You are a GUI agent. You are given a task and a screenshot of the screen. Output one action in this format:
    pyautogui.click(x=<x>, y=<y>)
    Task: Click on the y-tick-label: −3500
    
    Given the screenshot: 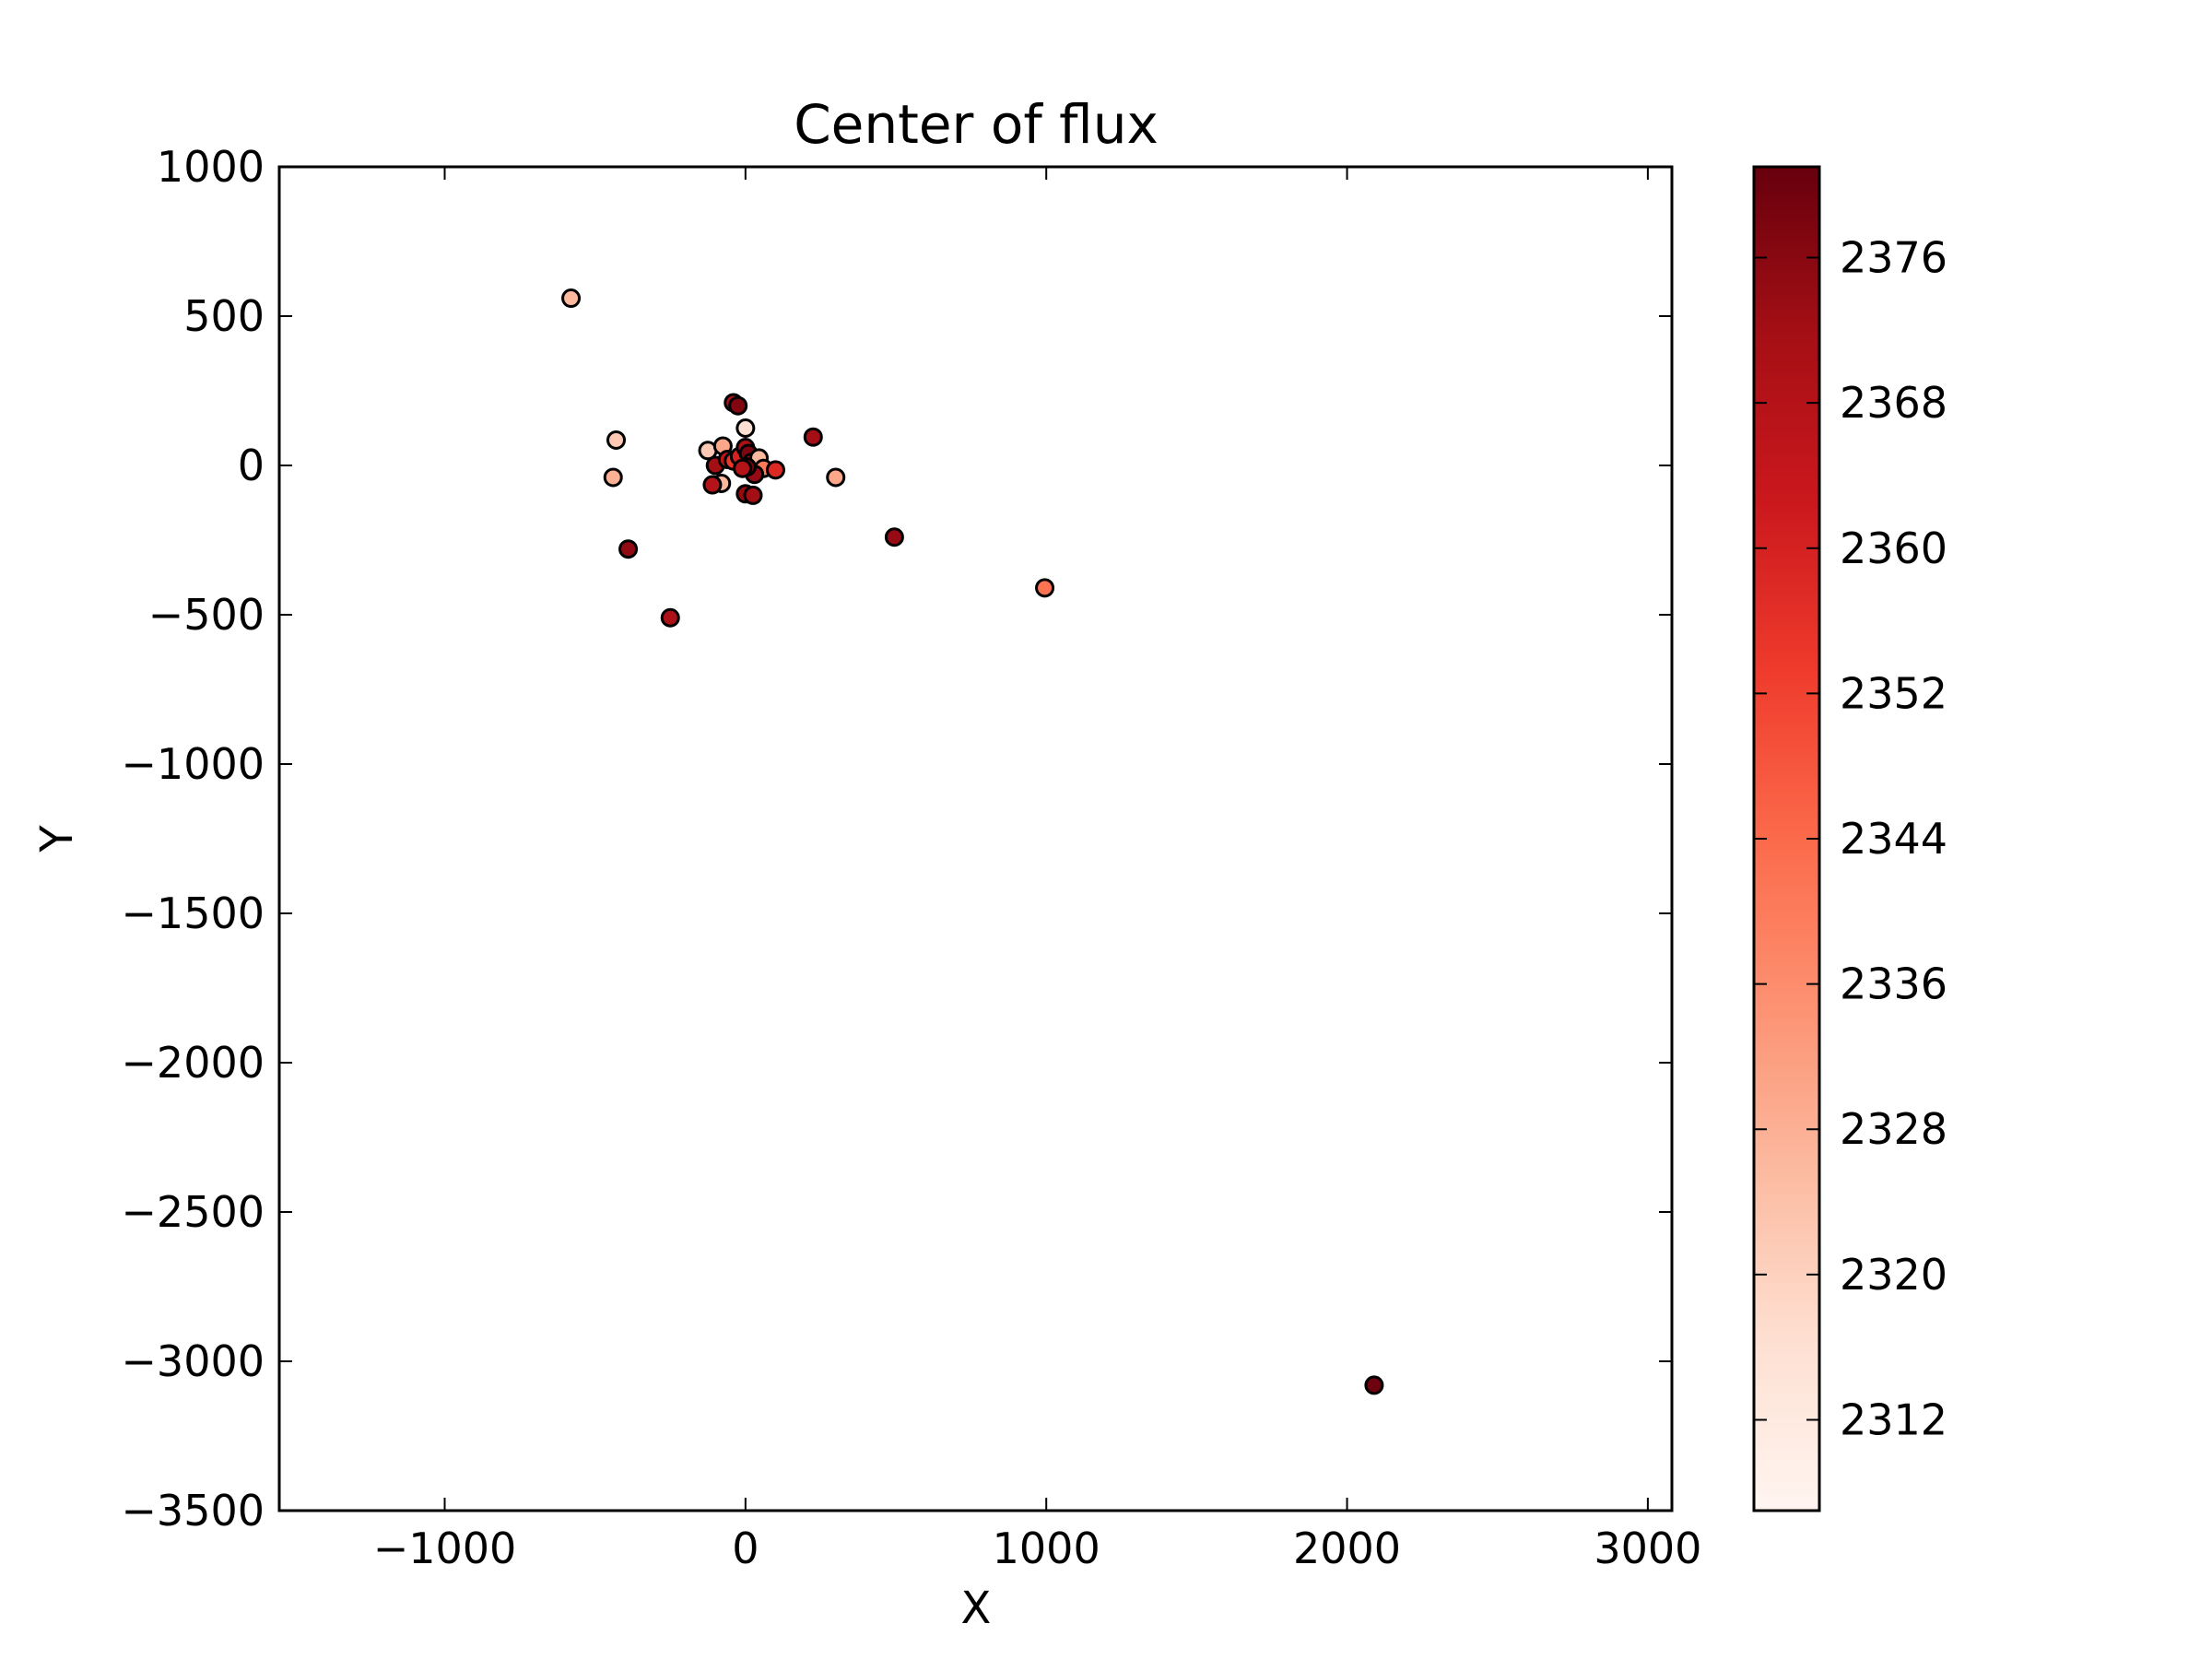 What is the action you would take?
    pyautogui.click(x=193, y=1510)
    